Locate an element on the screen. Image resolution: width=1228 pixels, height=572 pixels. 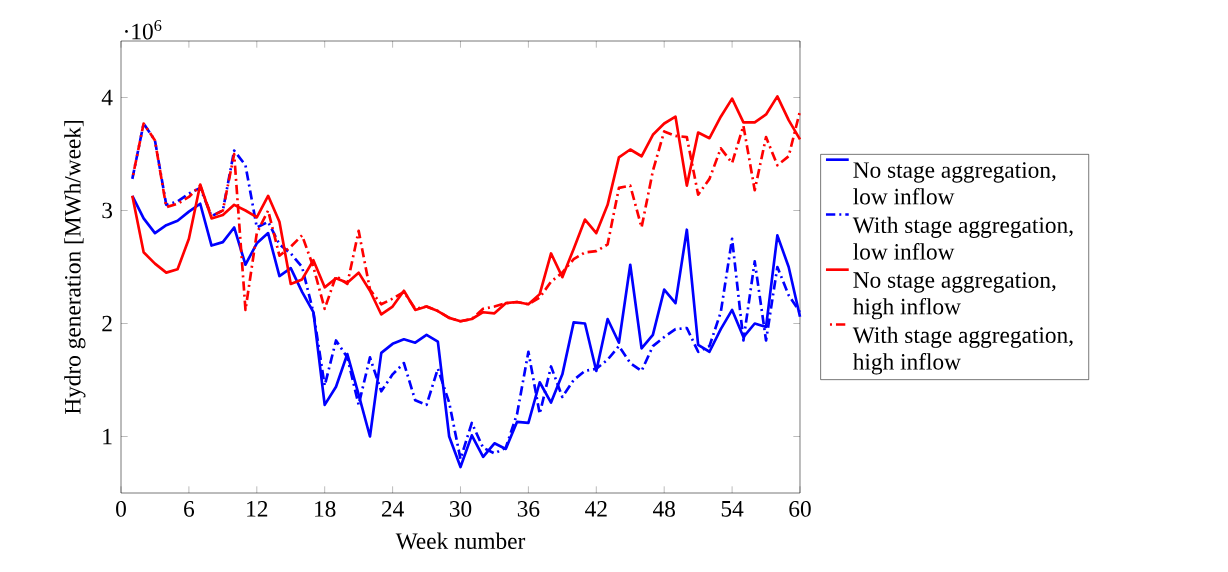
x-tick-label: 60 is located at coordinates (800, 509).